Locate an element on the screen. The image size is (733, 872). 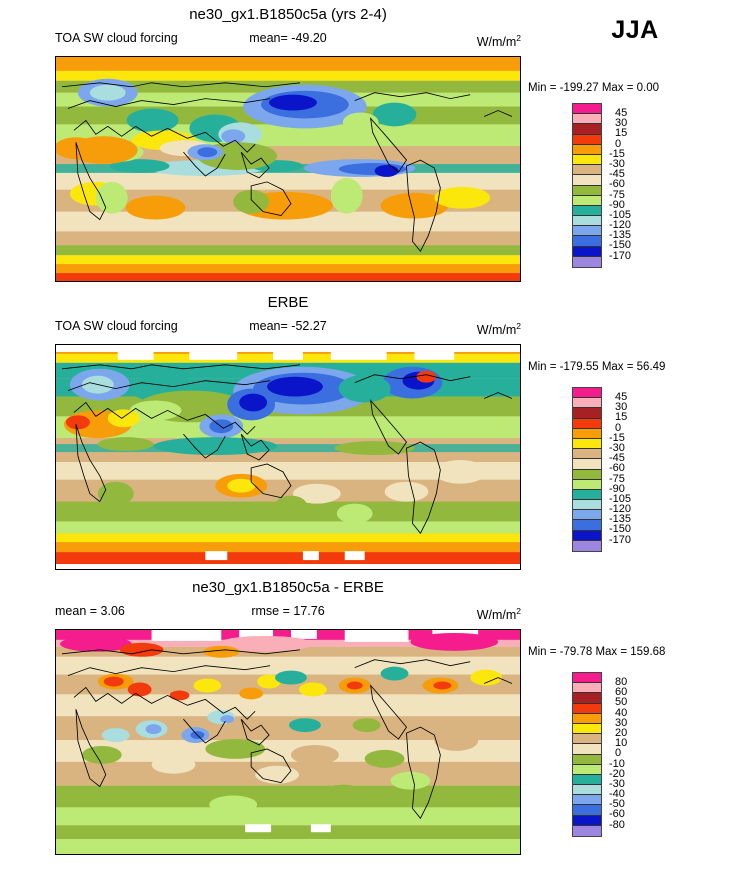
colorbar-tick-label: -50 is located at coordinates (617, 804).